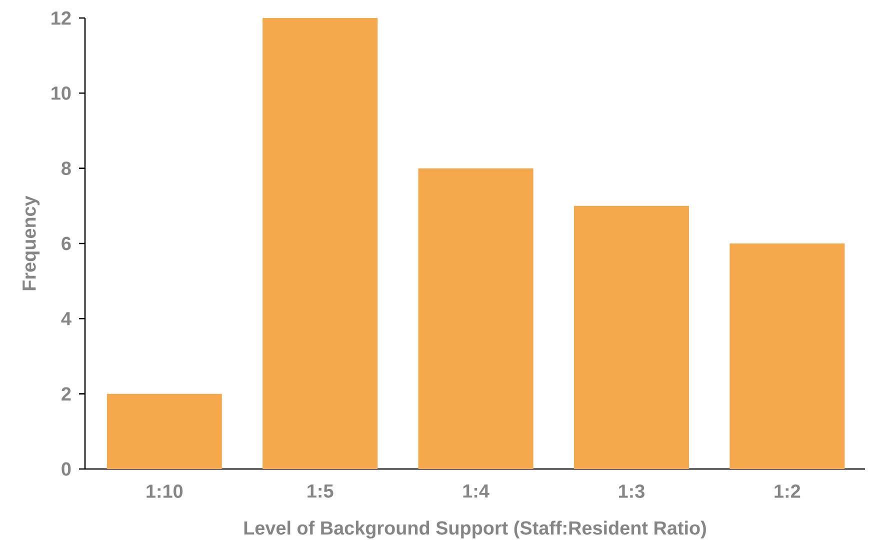 The width and height of the screenshot is (869, 558). I want to click on x-tick-label: 1:10, so click(164, 491).